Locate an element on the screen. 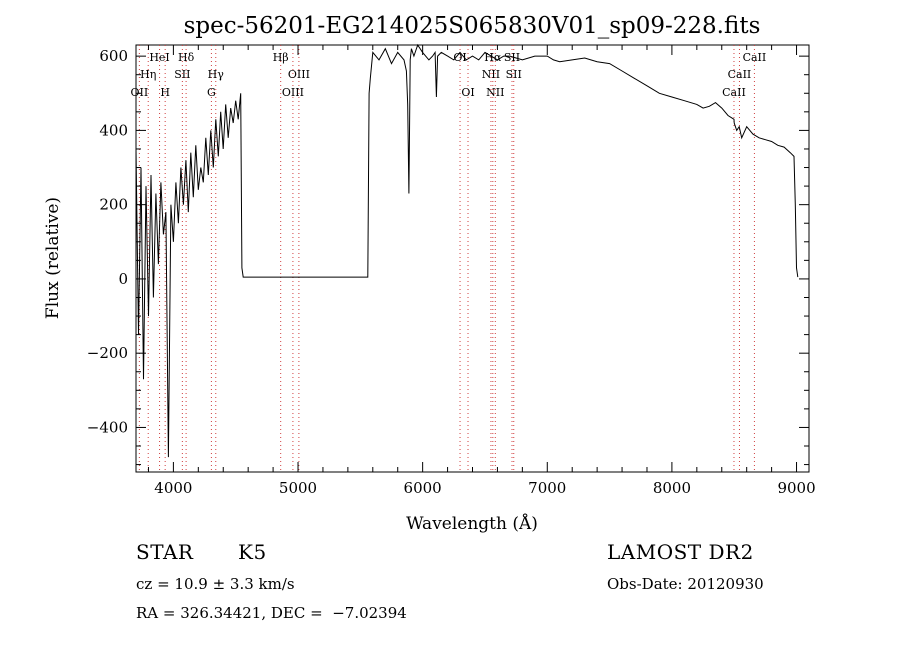  y-tick-label: 400 is located at coordinates (113, 130).